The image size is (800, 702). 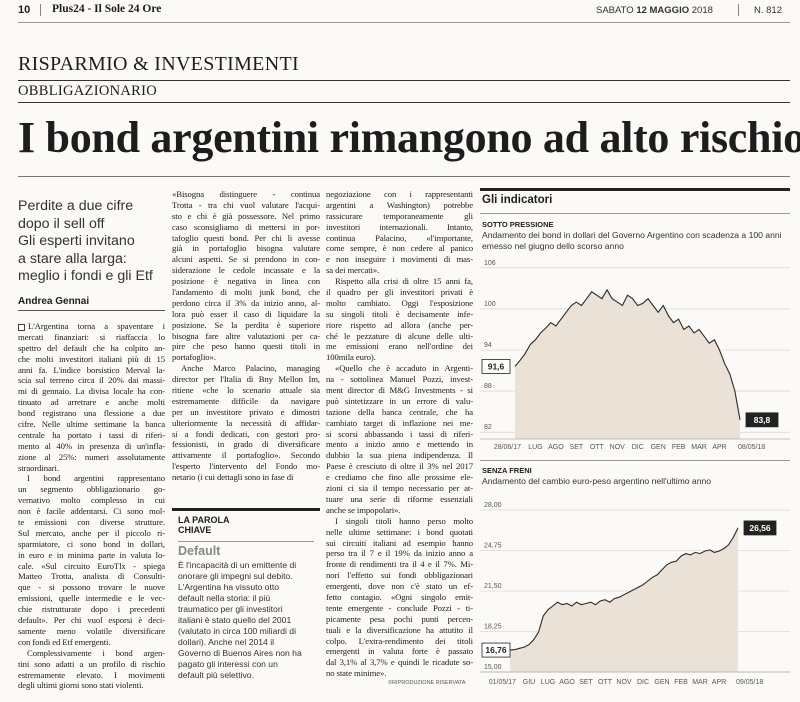 I want to click on text-line: continua Palacino, «l'importante,, so click(x=399, y=237).